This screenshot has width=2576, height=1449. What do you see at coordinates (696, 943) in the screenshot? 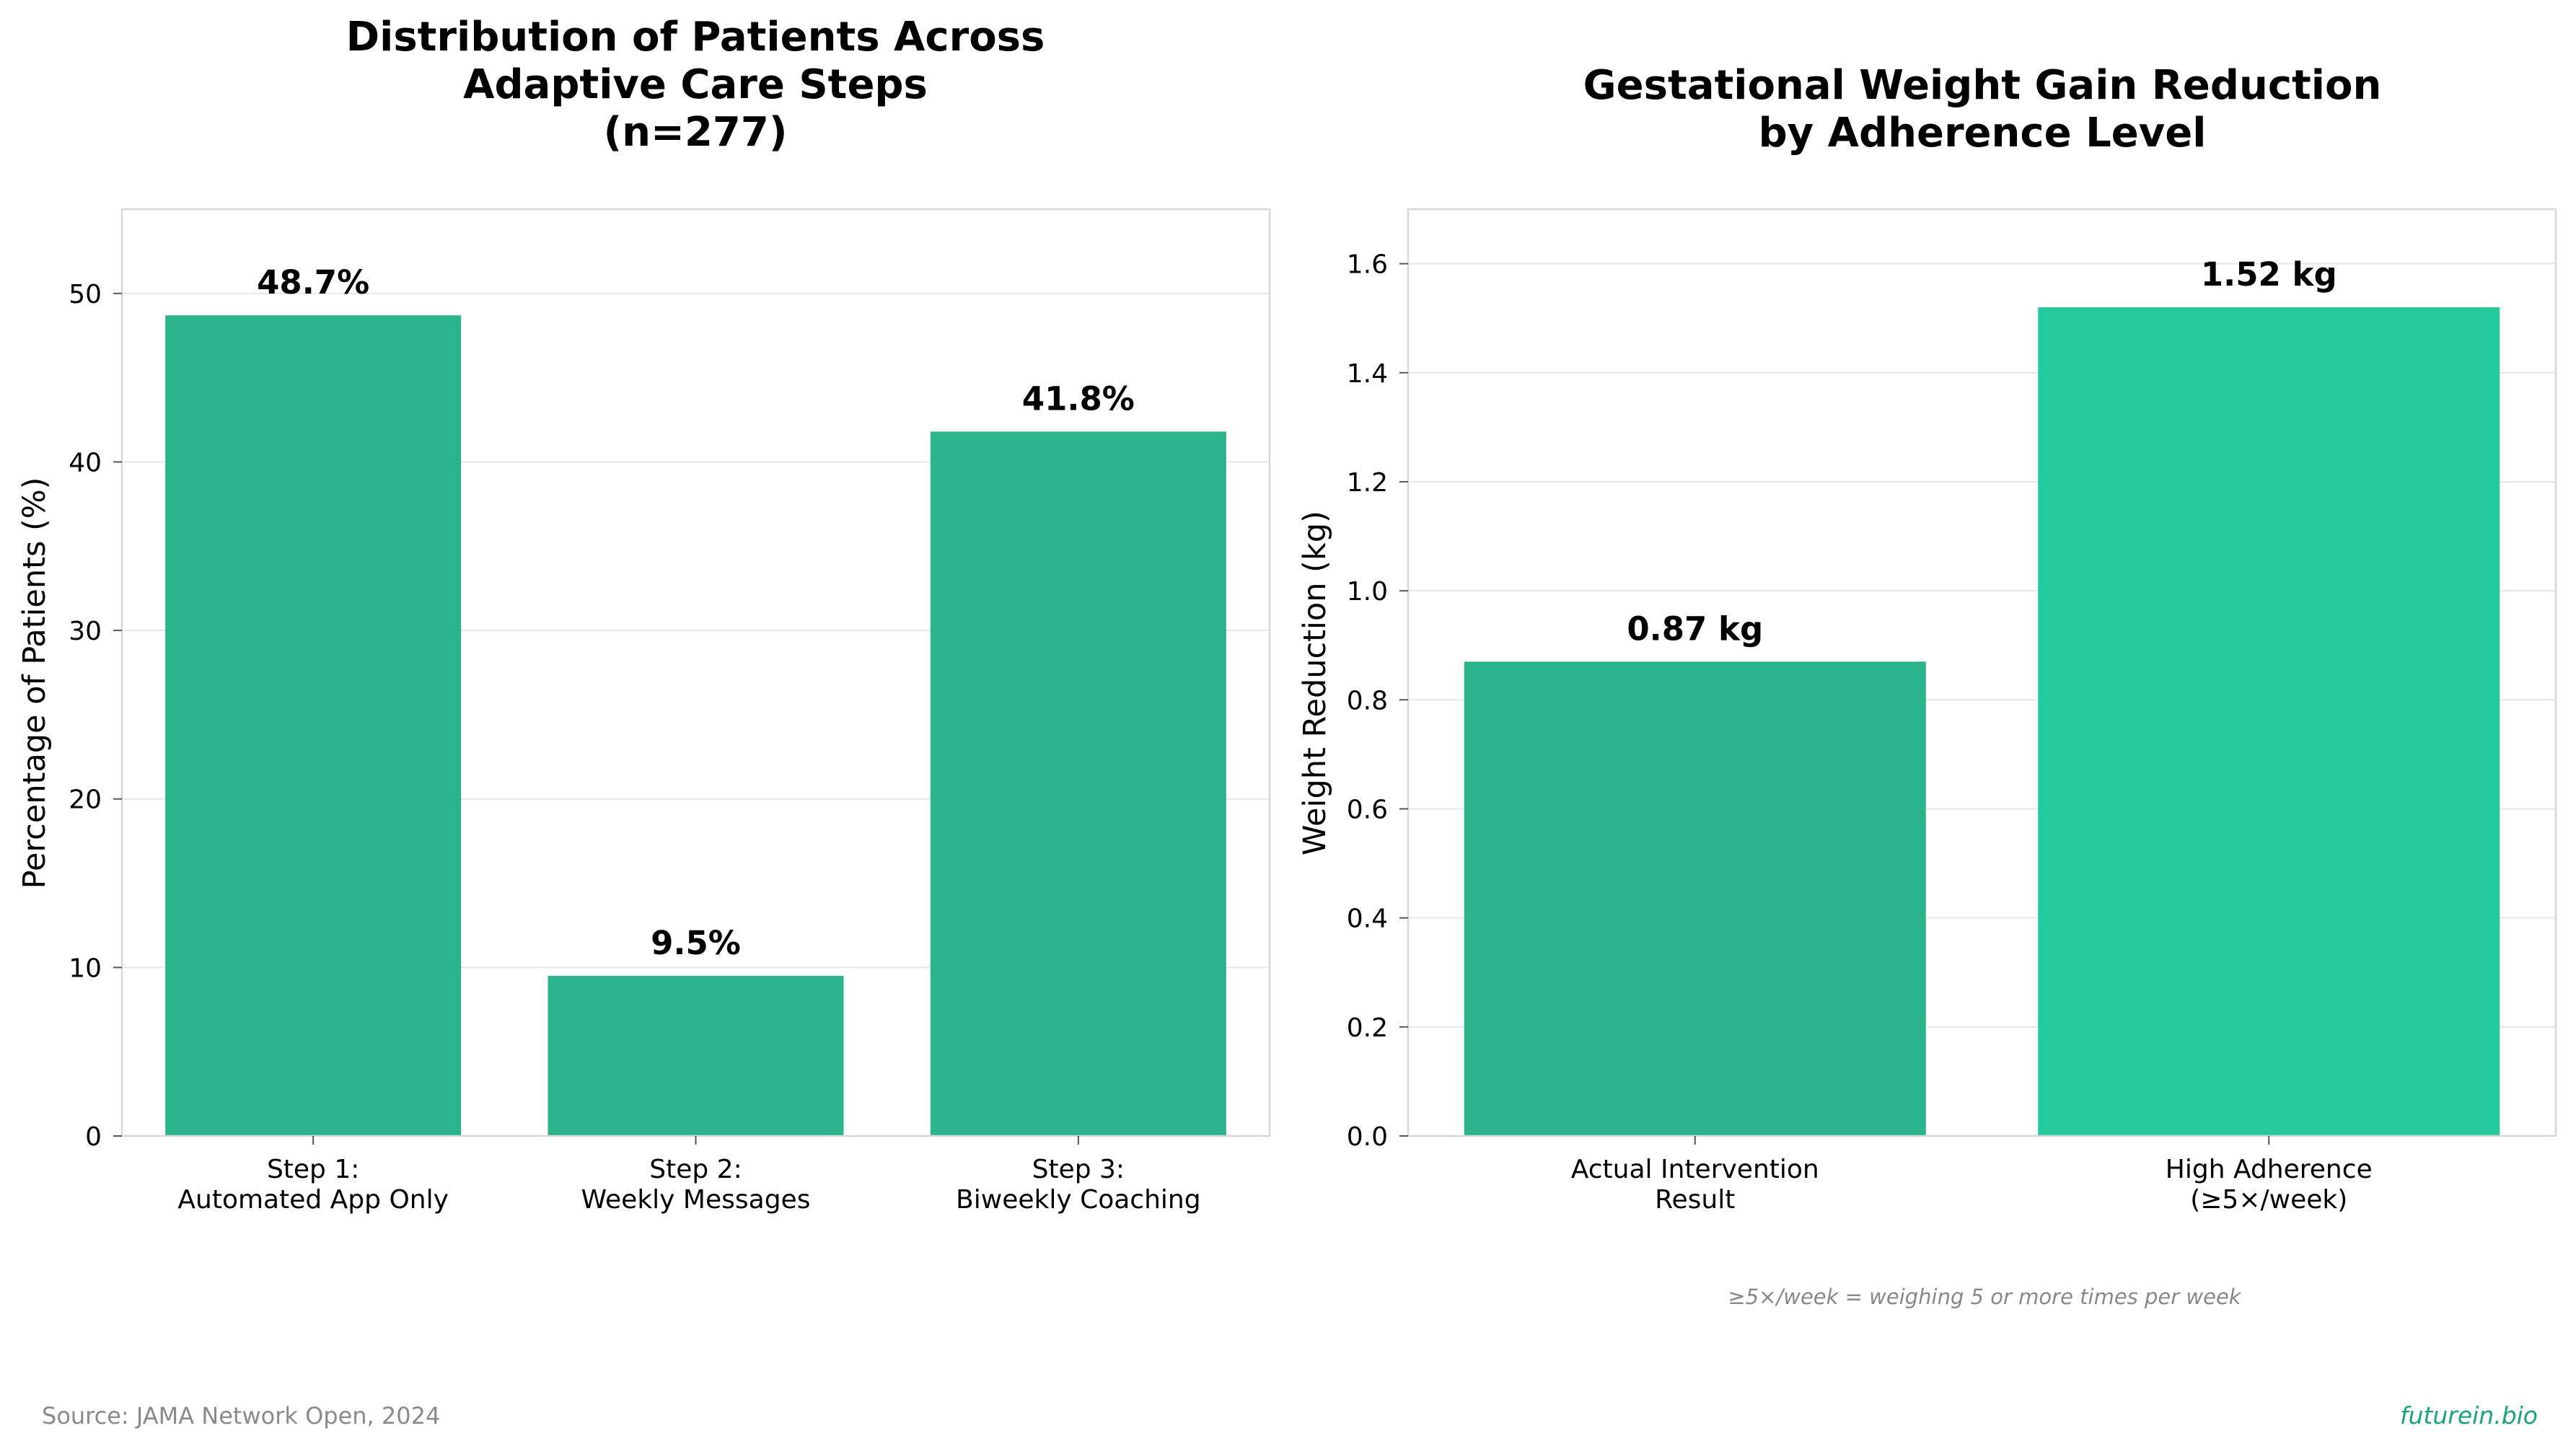
I see `data-label: 9.5%` at bounding box center [696, 943].